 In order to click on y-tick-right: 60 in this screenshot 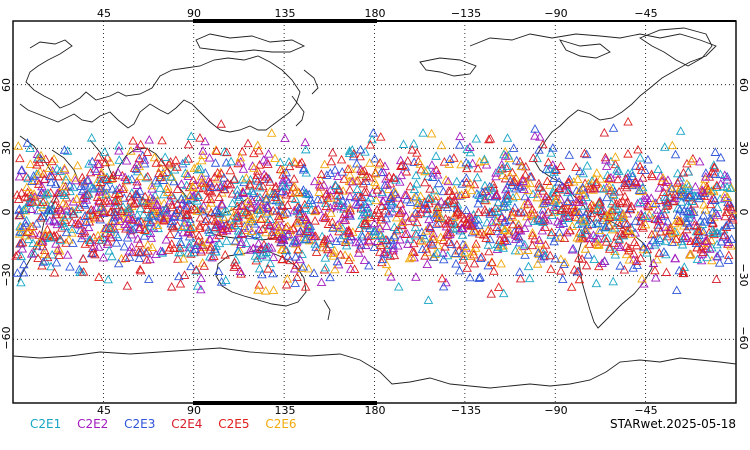, I will do `click(743, 85)`.